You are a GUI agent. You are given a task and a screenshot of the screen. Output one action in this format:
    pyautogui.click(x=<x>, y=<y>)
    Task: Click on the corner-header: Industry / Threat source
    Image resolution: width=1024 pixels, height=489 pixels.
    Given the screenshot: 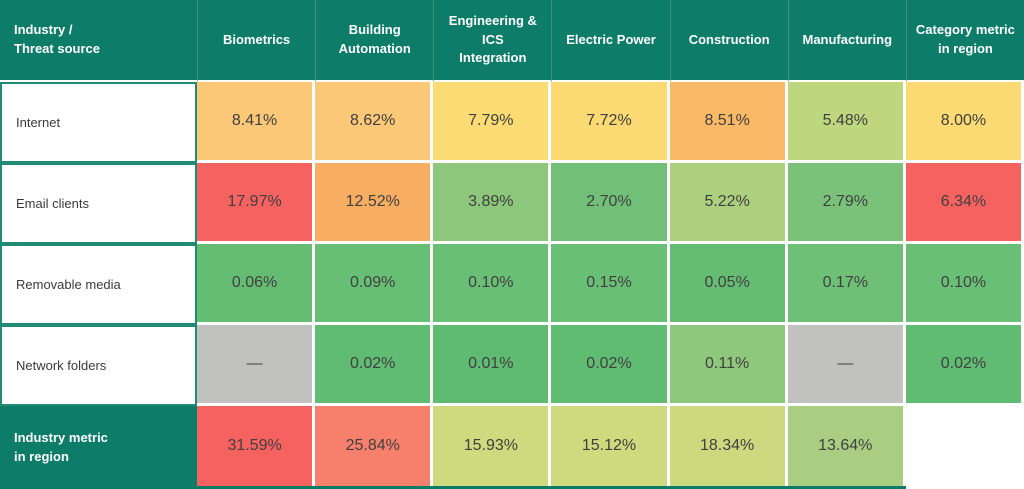 What is the action you would take?
    pyautogui.click(x=98, y=41)
    